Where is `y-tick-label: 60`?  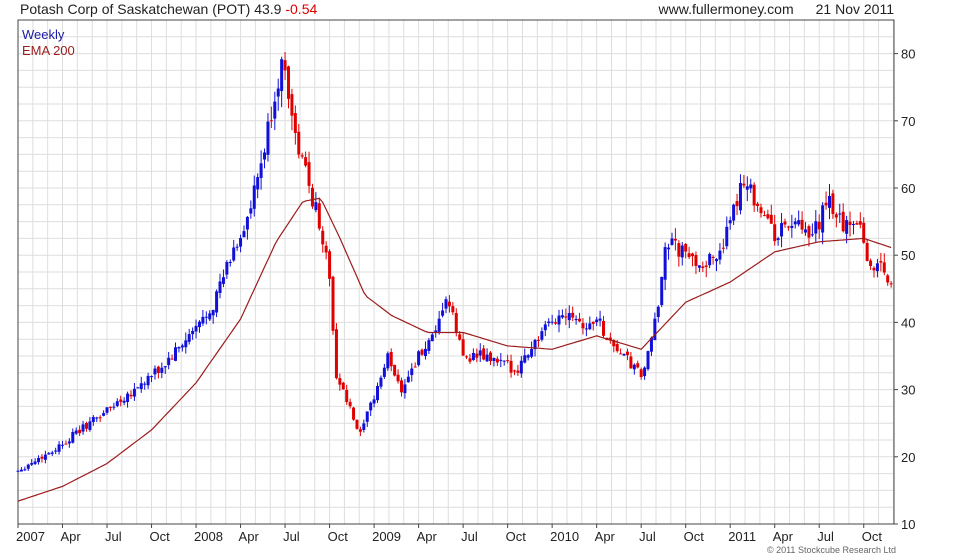
y-tick-label: 60 is located at coordinates (908, 188).